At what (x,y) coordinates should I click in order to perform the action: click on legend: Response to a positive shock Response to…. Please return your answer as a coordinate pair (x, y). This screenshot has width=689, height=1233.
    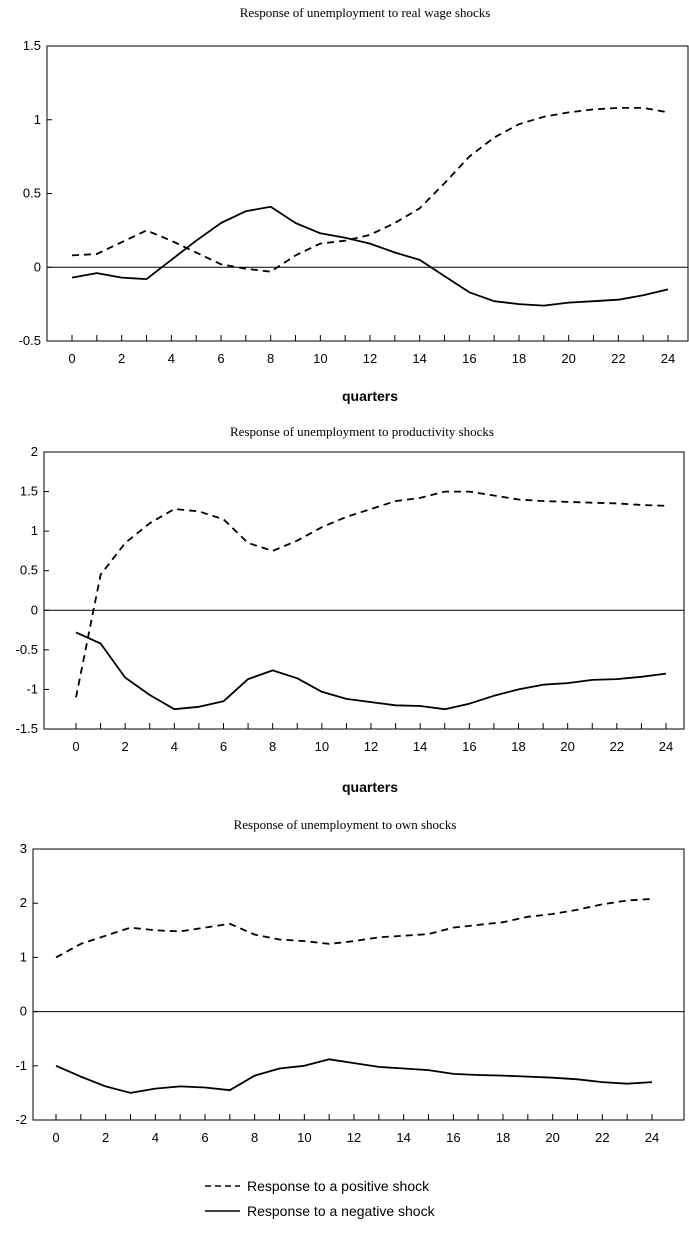
    Looking at the image, I should click on (320, 1198).